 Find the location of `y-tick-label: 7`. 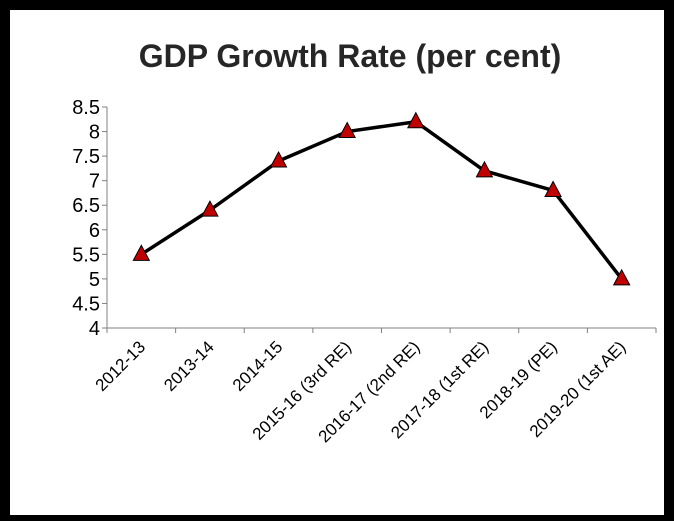

y-tick-label: 7 is located at coordinates (94, 182).